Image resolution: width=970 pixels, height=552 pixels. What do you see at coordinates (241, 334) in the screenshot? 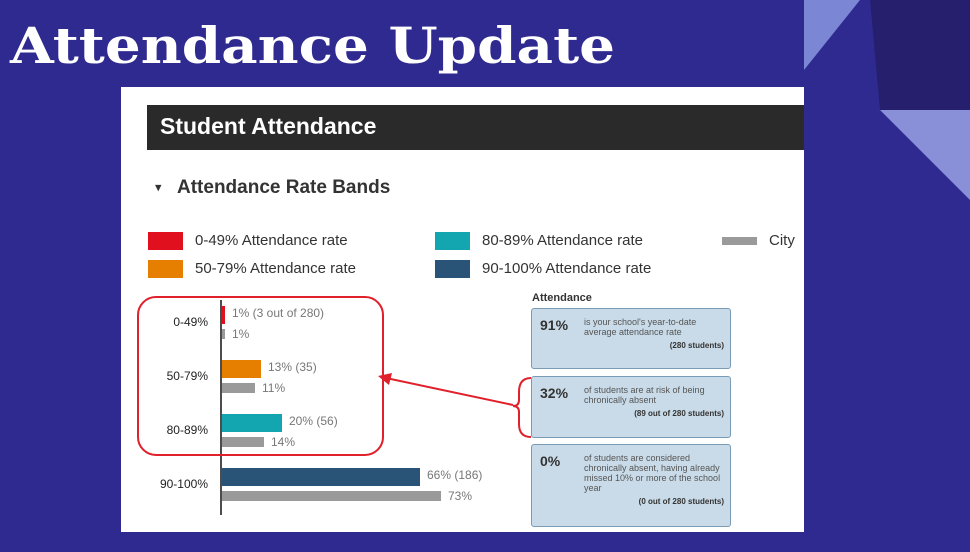
I see `value-label: 1%` at bounding box center [241, 334].